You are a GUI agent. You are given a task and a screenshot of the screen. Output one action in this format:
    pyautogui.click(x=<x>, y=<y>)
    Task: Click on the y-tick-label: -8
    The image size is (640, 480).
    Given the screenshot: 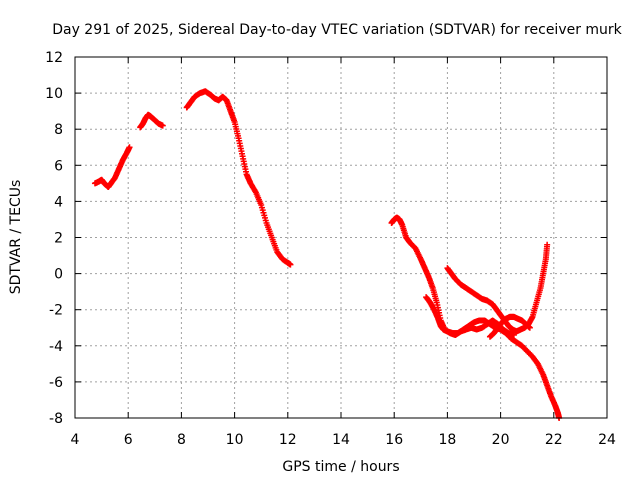 What is the action you would take?
    pyautogui.click(x=56, y=419)
    